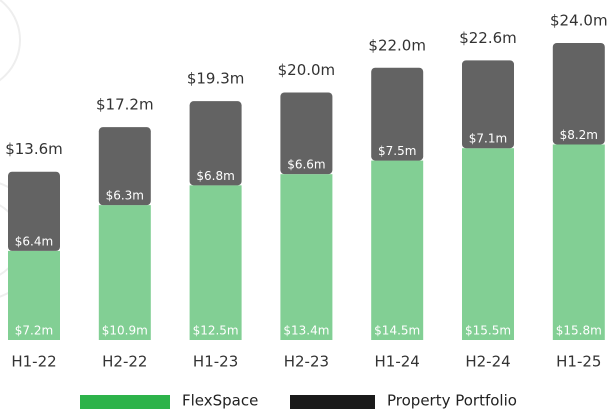  Describe the element at coordinates (452, 401) in the screenshot. I see `legend-label: Property Portfolio` at that location.